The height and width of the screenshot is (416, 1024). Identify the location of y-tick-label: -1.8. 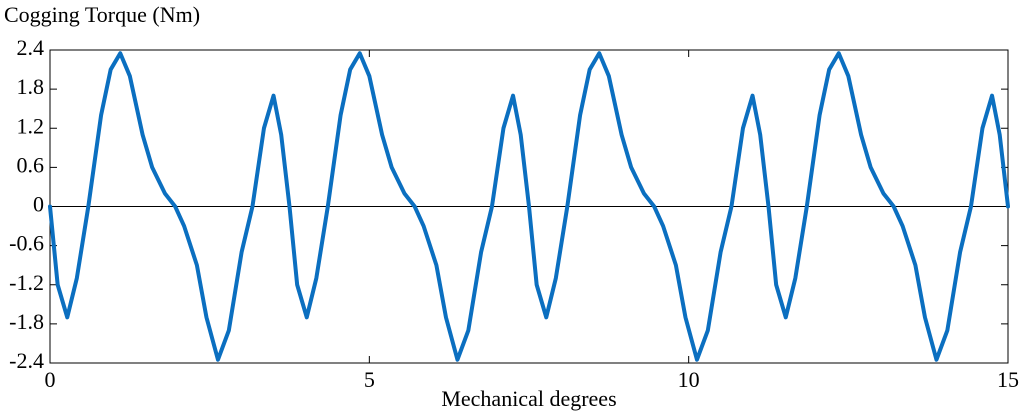
(26, 321).